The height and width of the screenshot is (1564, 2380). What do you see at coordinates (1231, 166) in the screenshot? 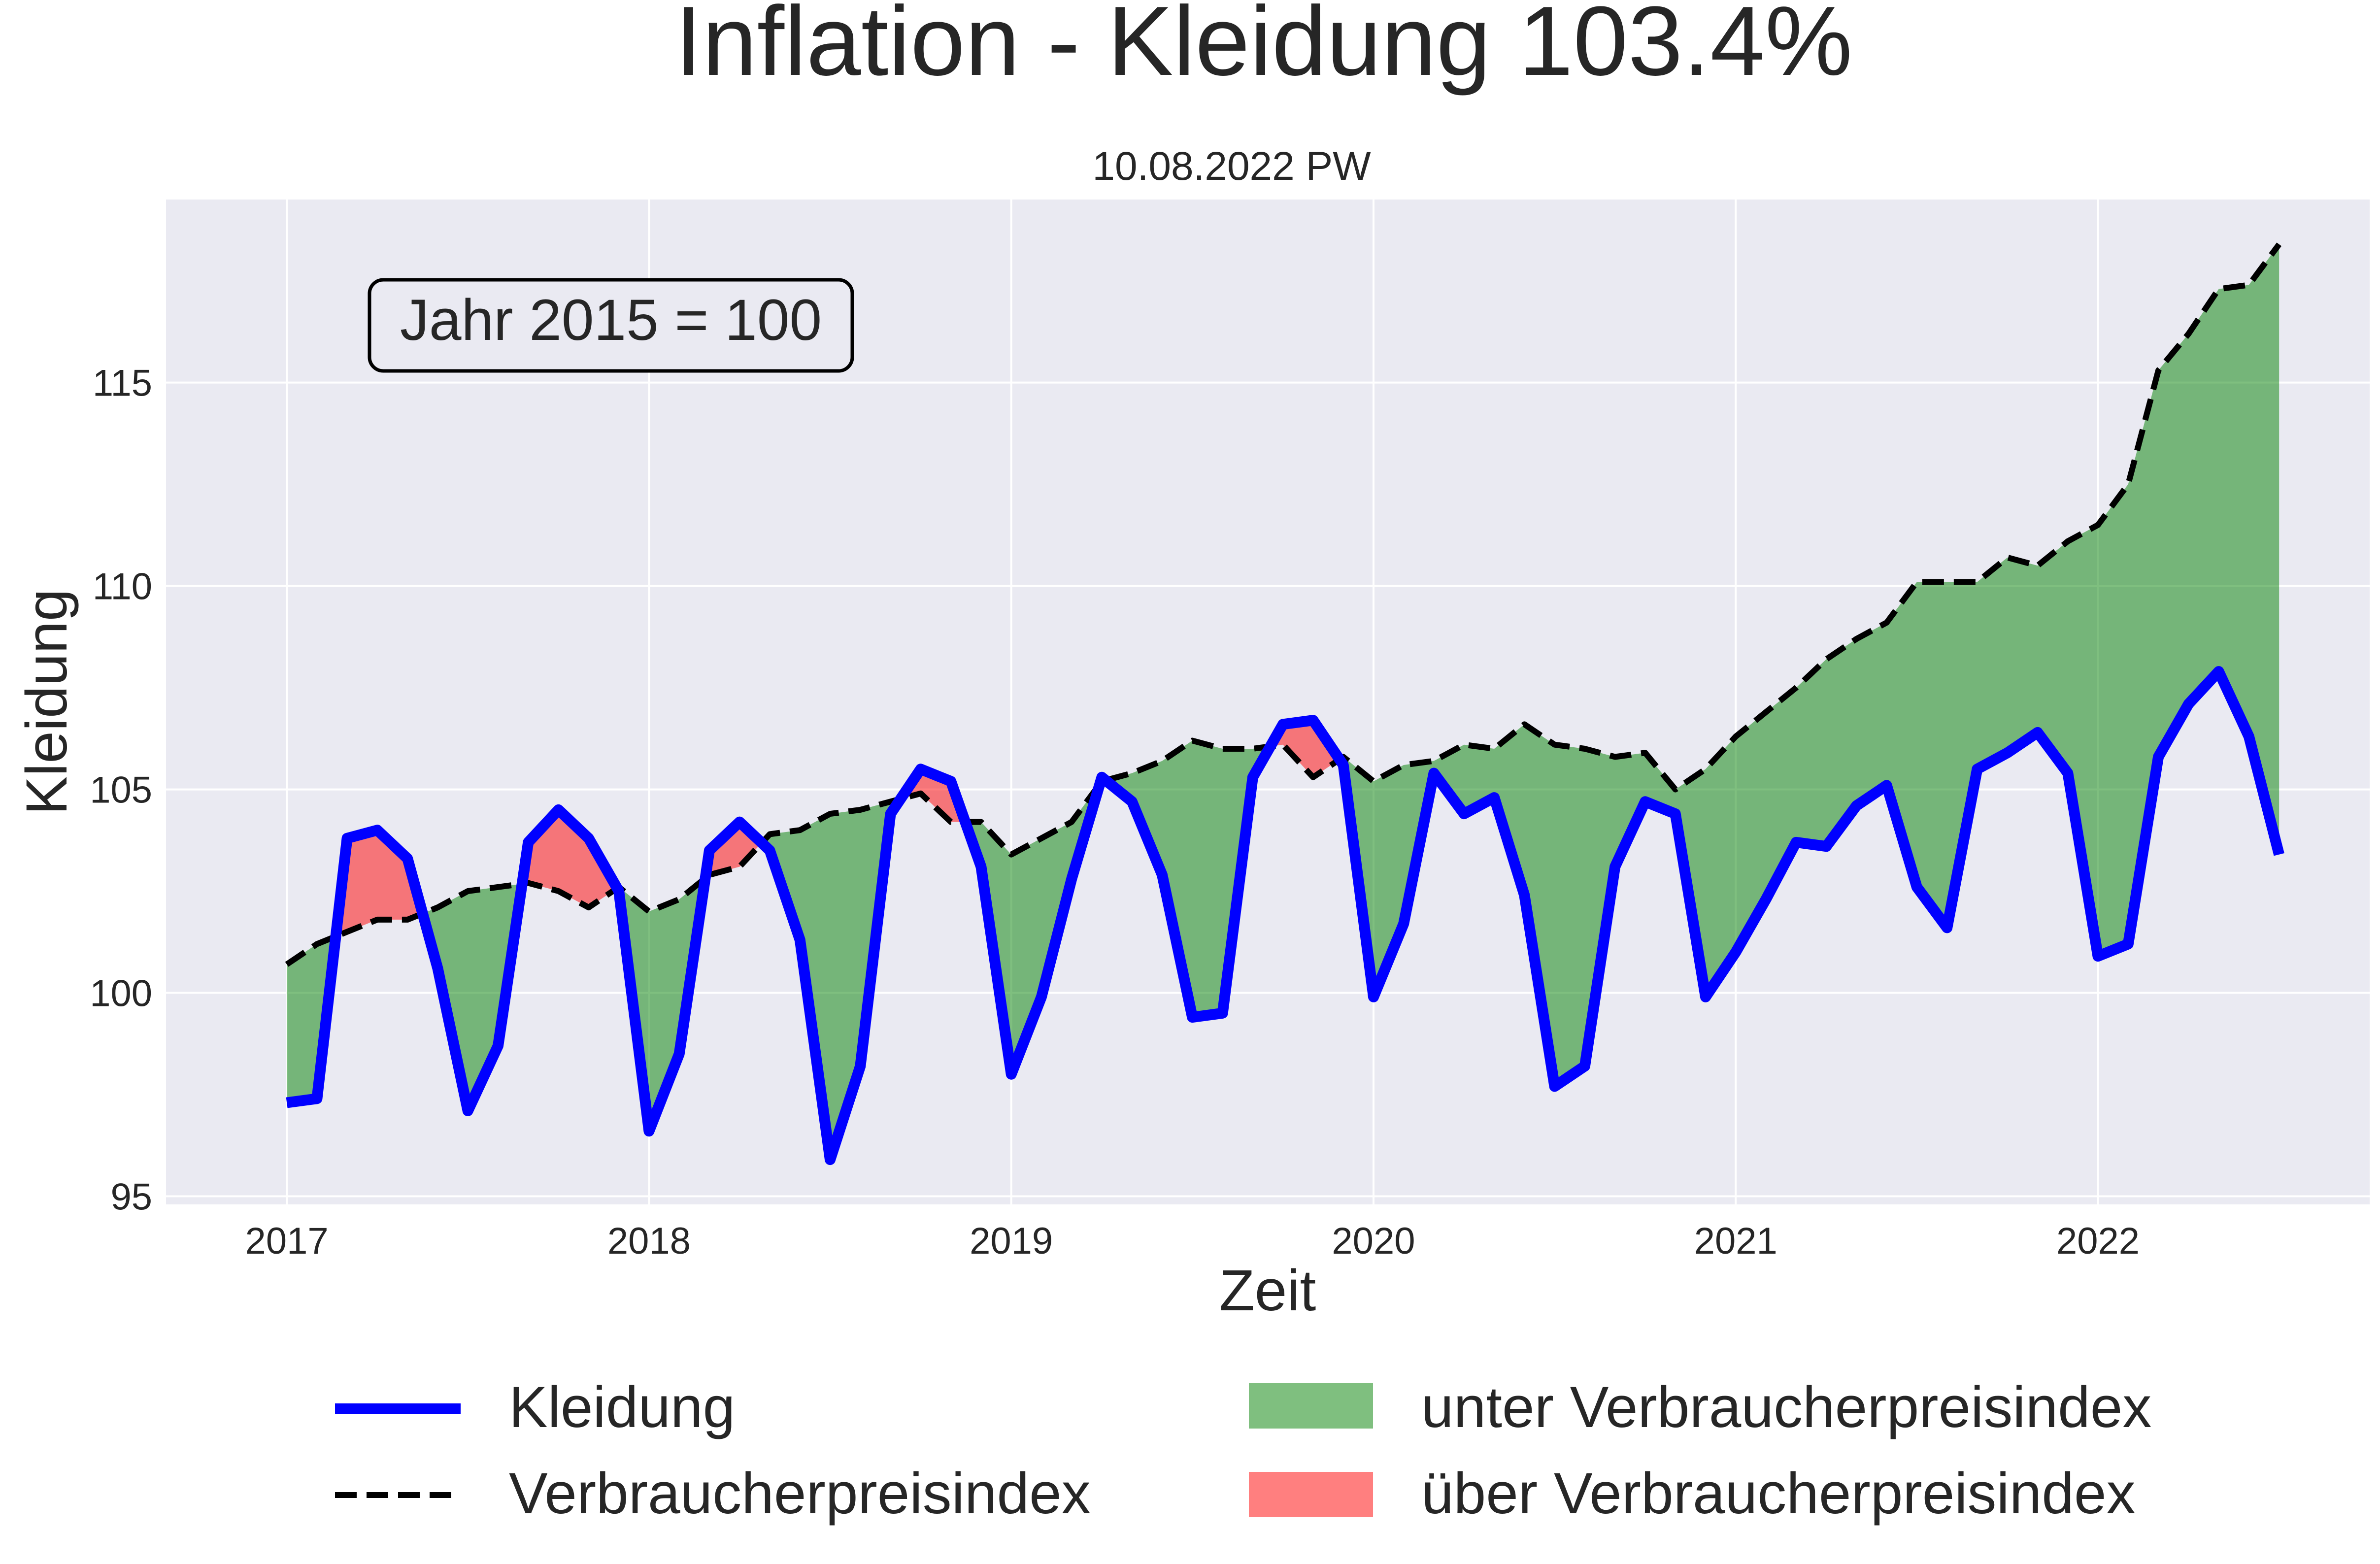
I see `chart-subtitle: 10.08.2022 PW` at bounding box center [1231, 166].